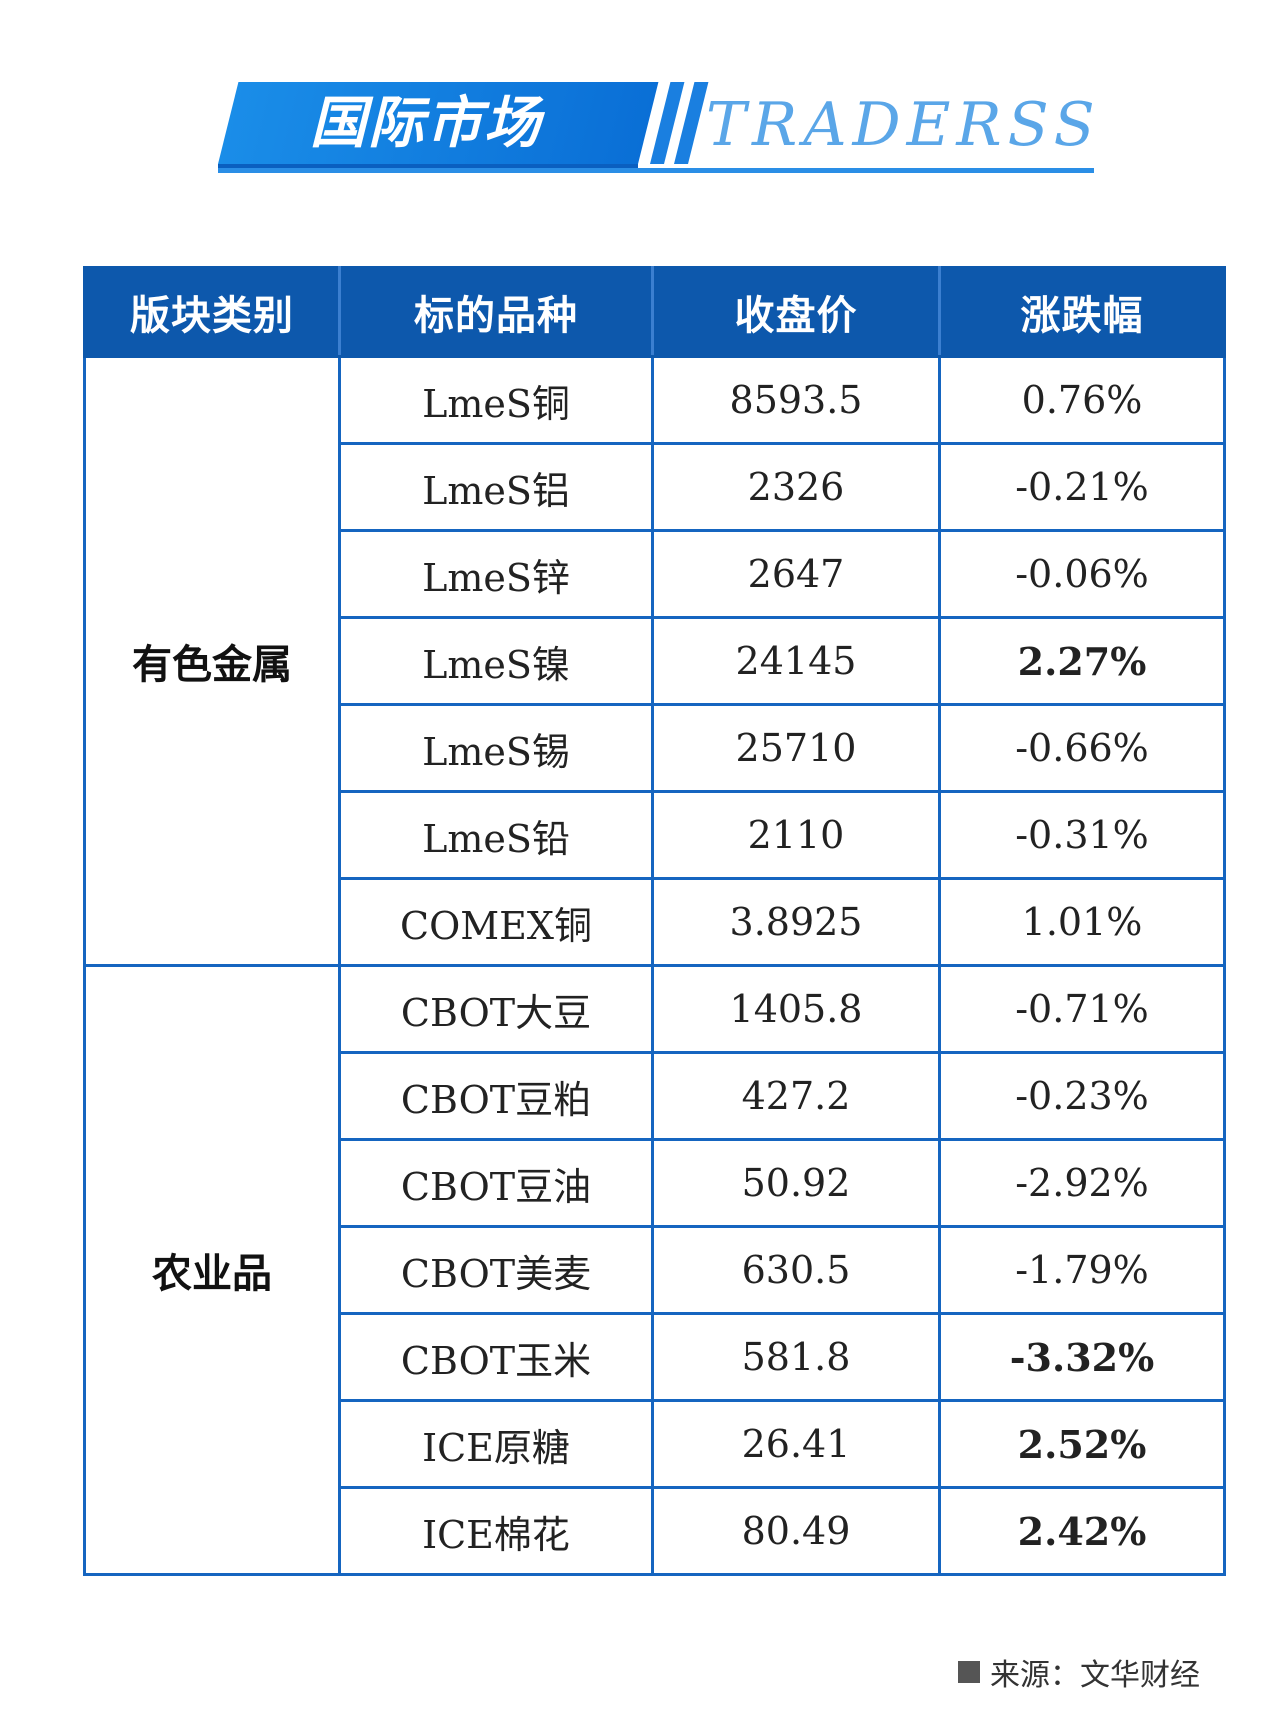 Image resolution: width=1280 pixels, height=1710 pixels. Describe the element at coordinates (1082, 1183) in the screenshot. I see `change-cell: -2.92%` at that location.